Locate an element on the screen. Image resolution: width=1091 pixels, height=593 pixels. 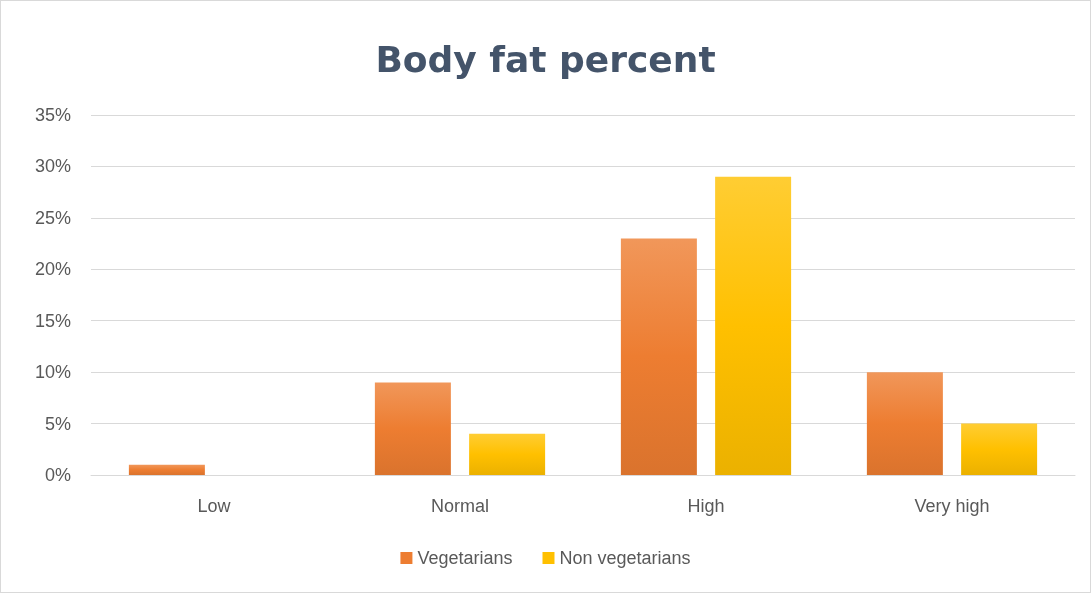
y-tick-label: 30% is located at coordinates (52, 166).